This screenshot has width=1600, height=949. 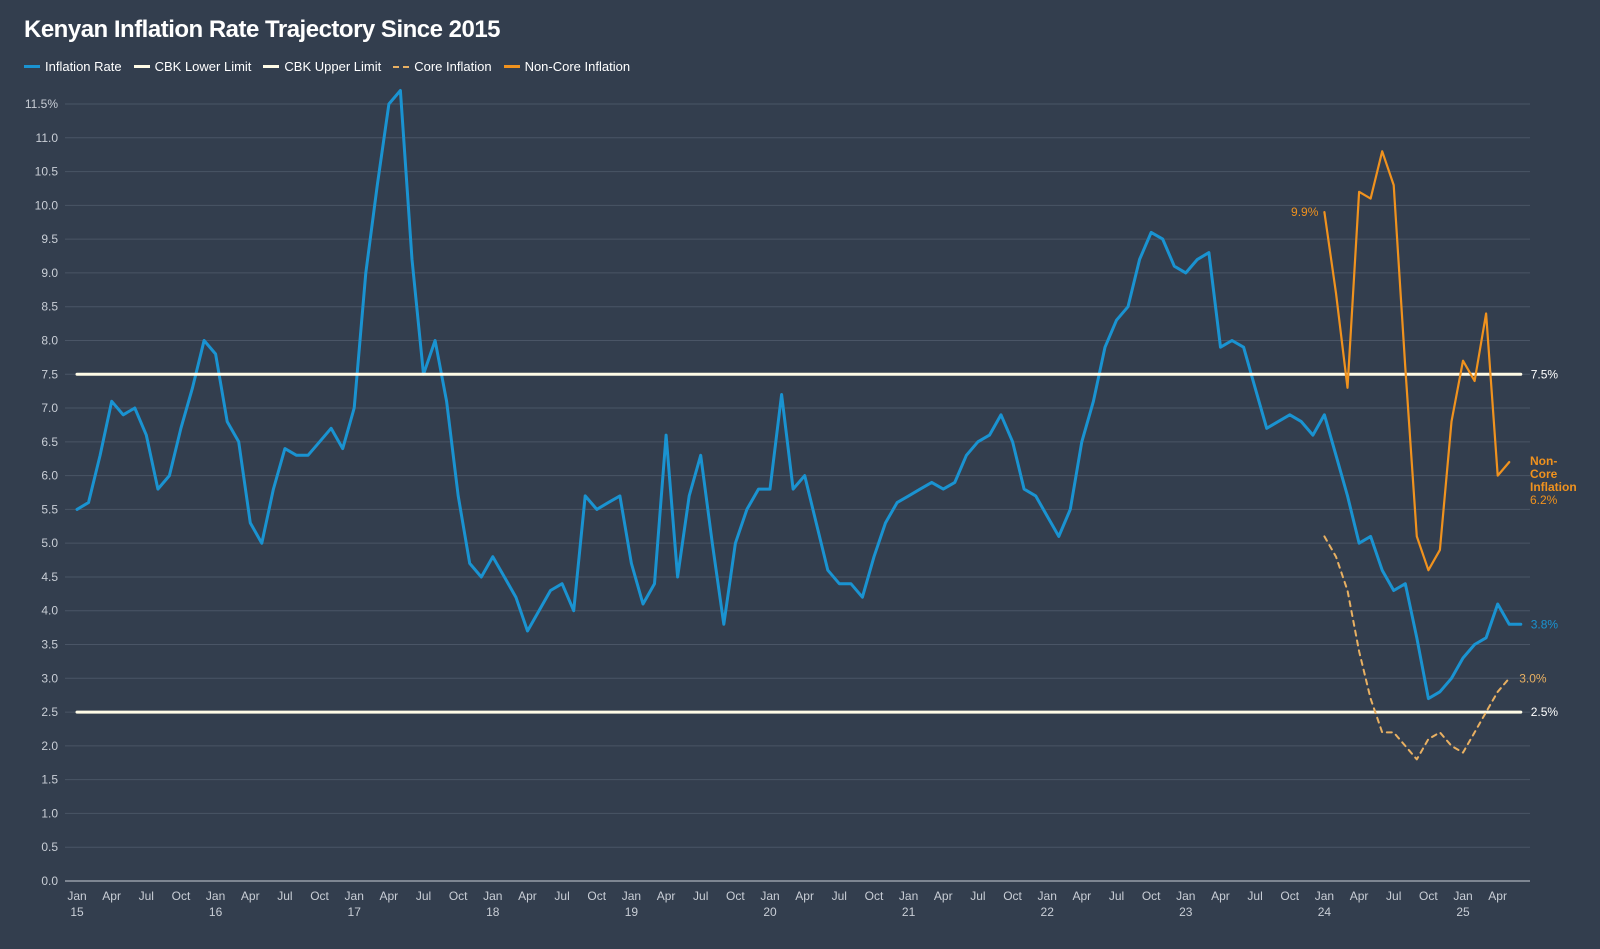 I want to click on x-tick-year-label: 15, so click(x=77, y=912).